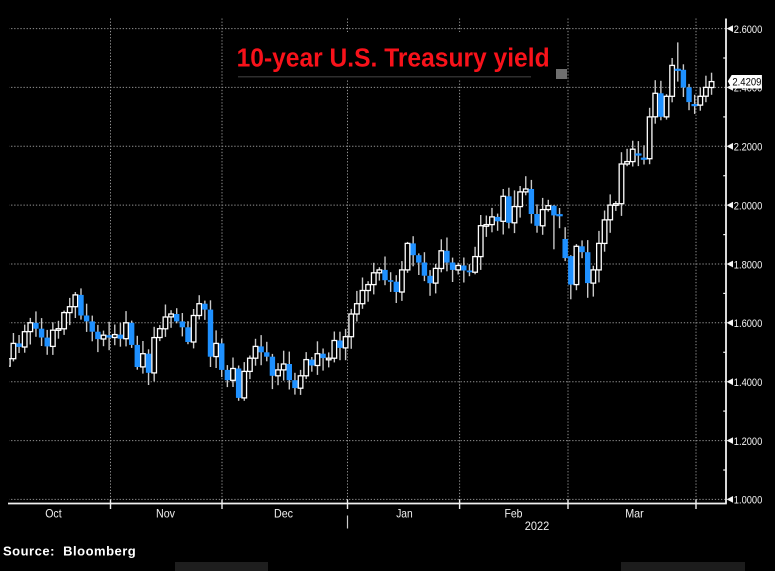 This screenshot has width=775, height=571. I want to click on svg-text: Dec, so click(283, 513).